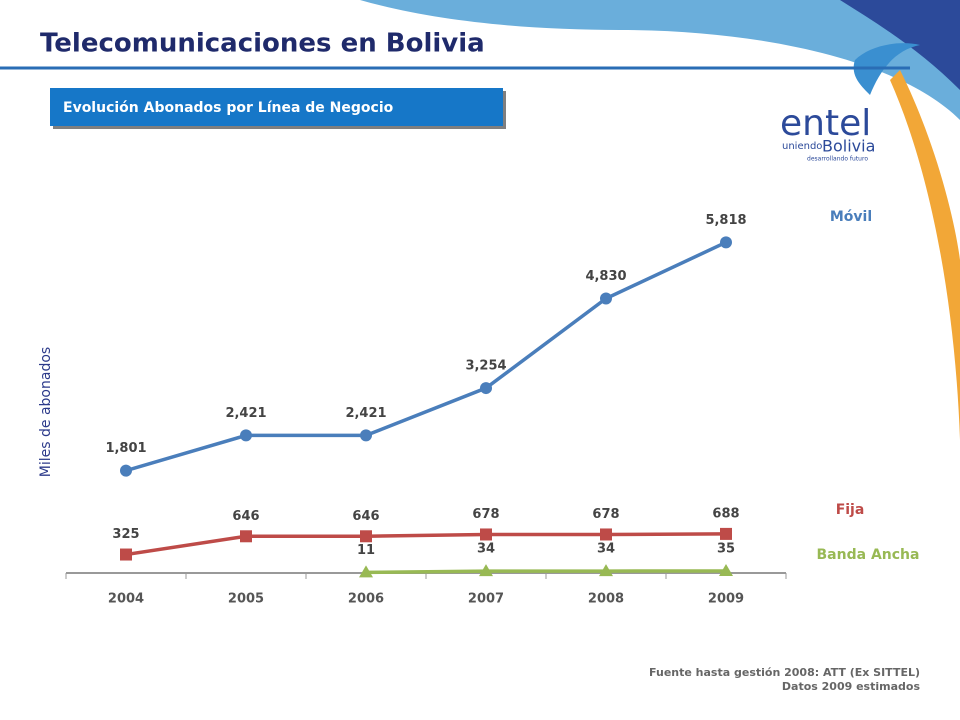  Describe the element at coordinates (125, 534) in the screenshot. I see `data-label: 325` at that location.